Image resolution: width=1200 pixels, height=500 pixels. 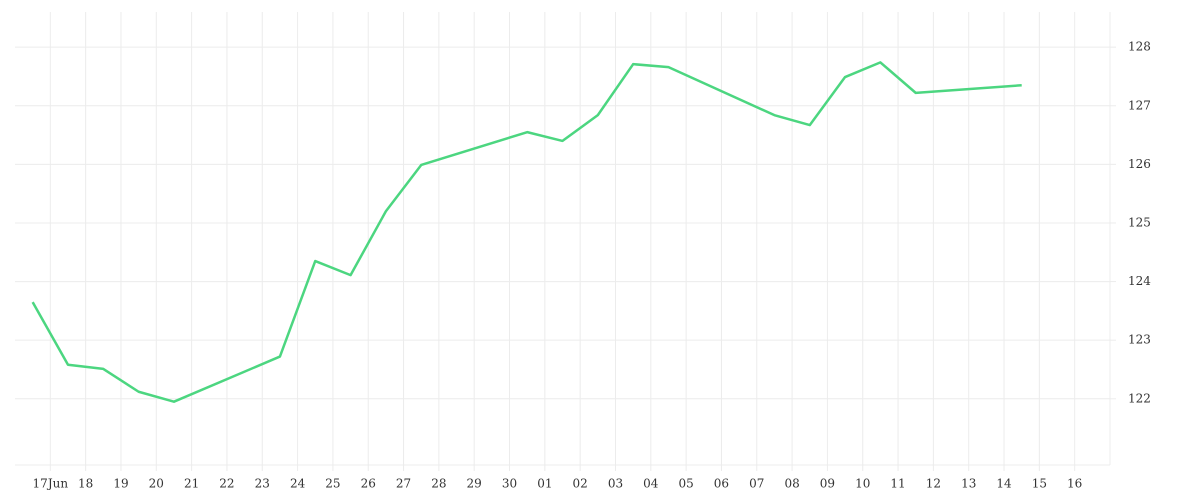 I want to click on y-tick-label: 125, so click(x=1139, y=222).